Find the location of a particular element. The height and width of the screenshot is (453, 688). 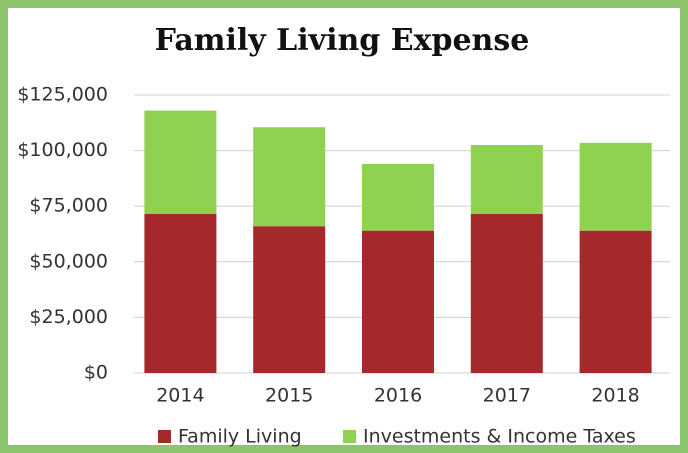

y-tick-label: $100,000 is located at coordinates (62, 150).